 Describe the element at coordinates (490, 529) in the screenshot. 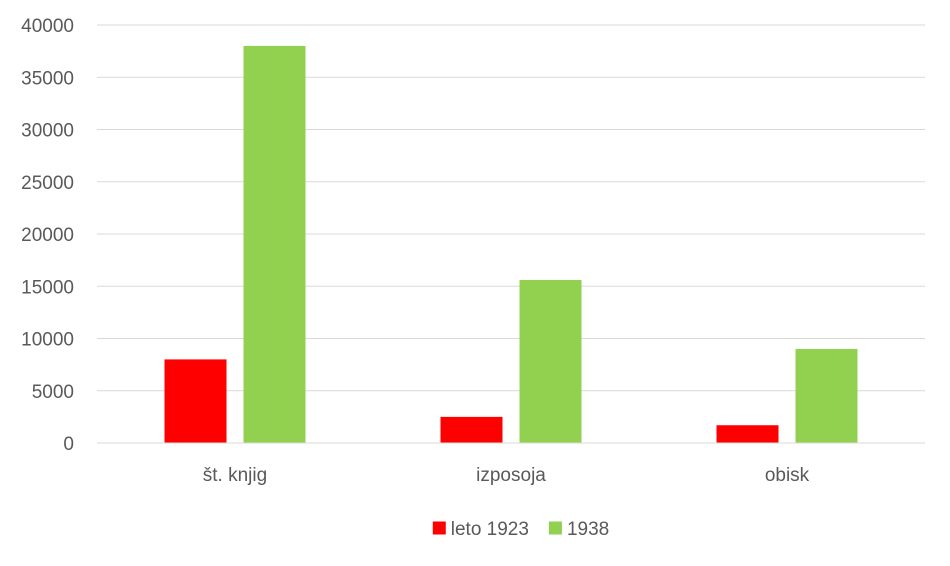

I see `legend-label: leto 1923` at that location.